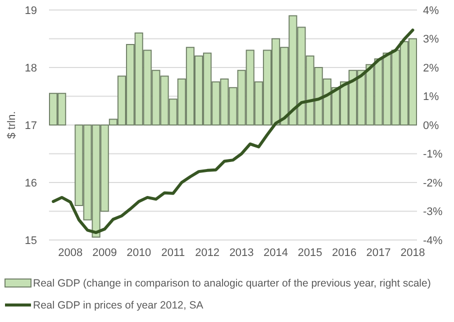 This screenshot has height=322, width=454. I want to click on x-tick-label: 2014, so click(276, 253).